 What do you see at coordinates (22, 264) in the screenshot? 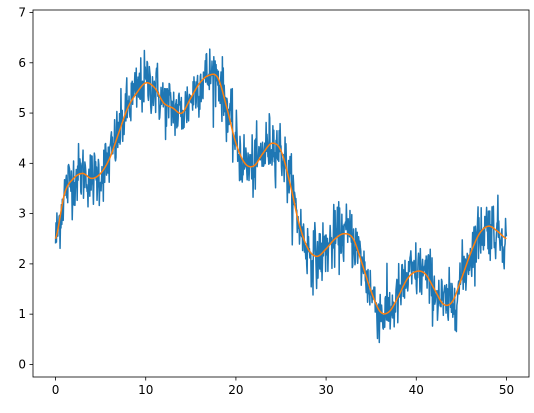
I see `y-tick-label: 2` at bounding box center [22, 264].